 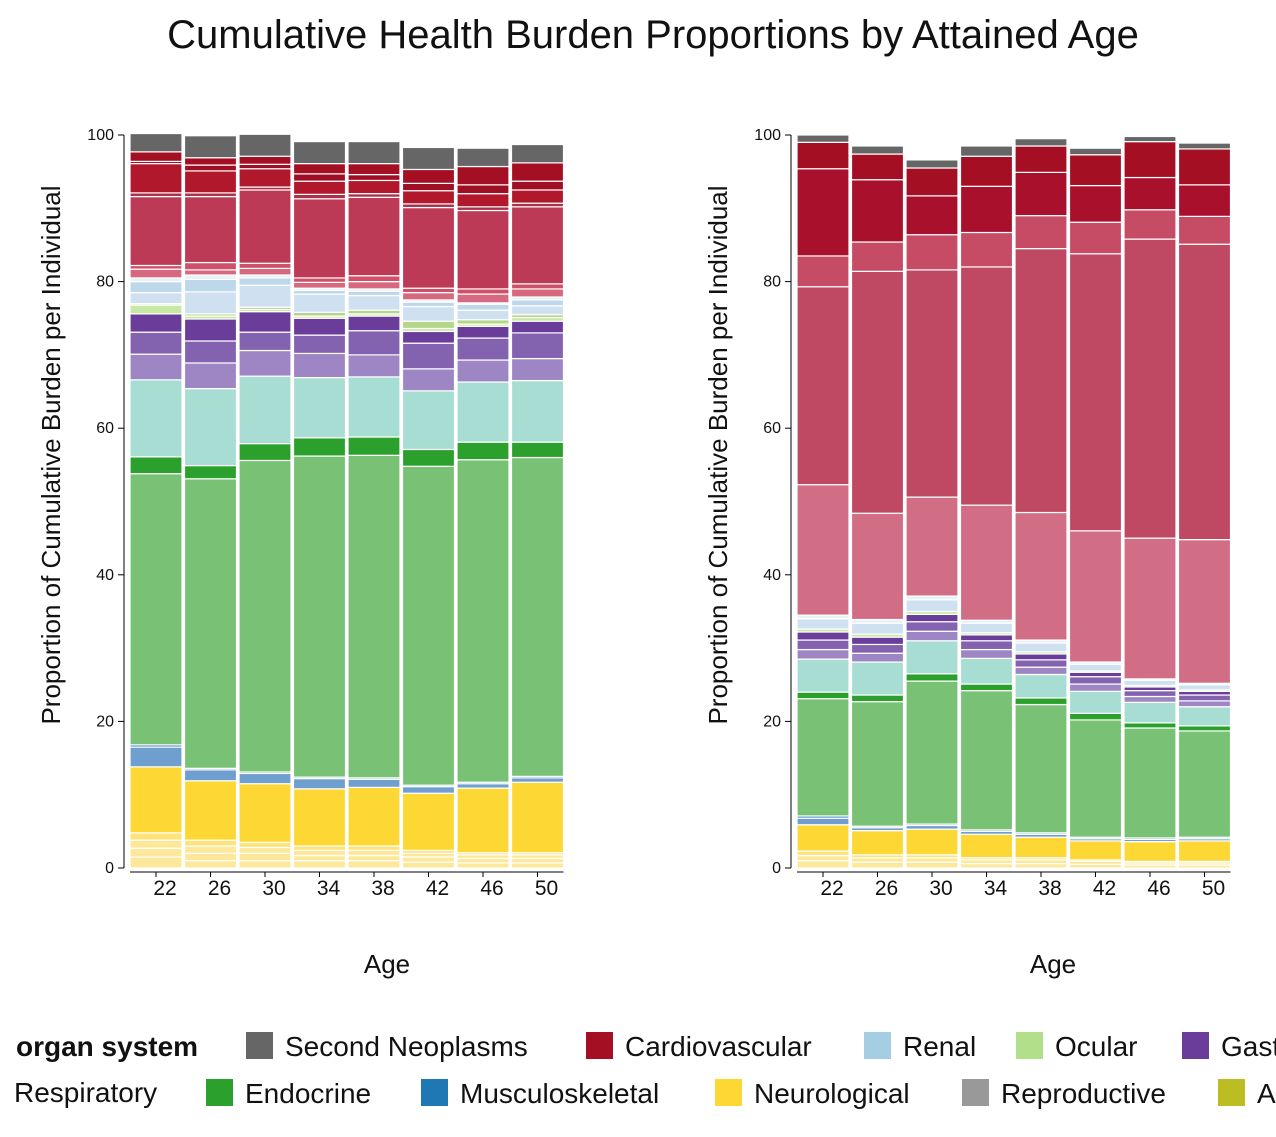 I want to click on legend-label-respiratory: Respiratory, so click(x=85, y=1092).